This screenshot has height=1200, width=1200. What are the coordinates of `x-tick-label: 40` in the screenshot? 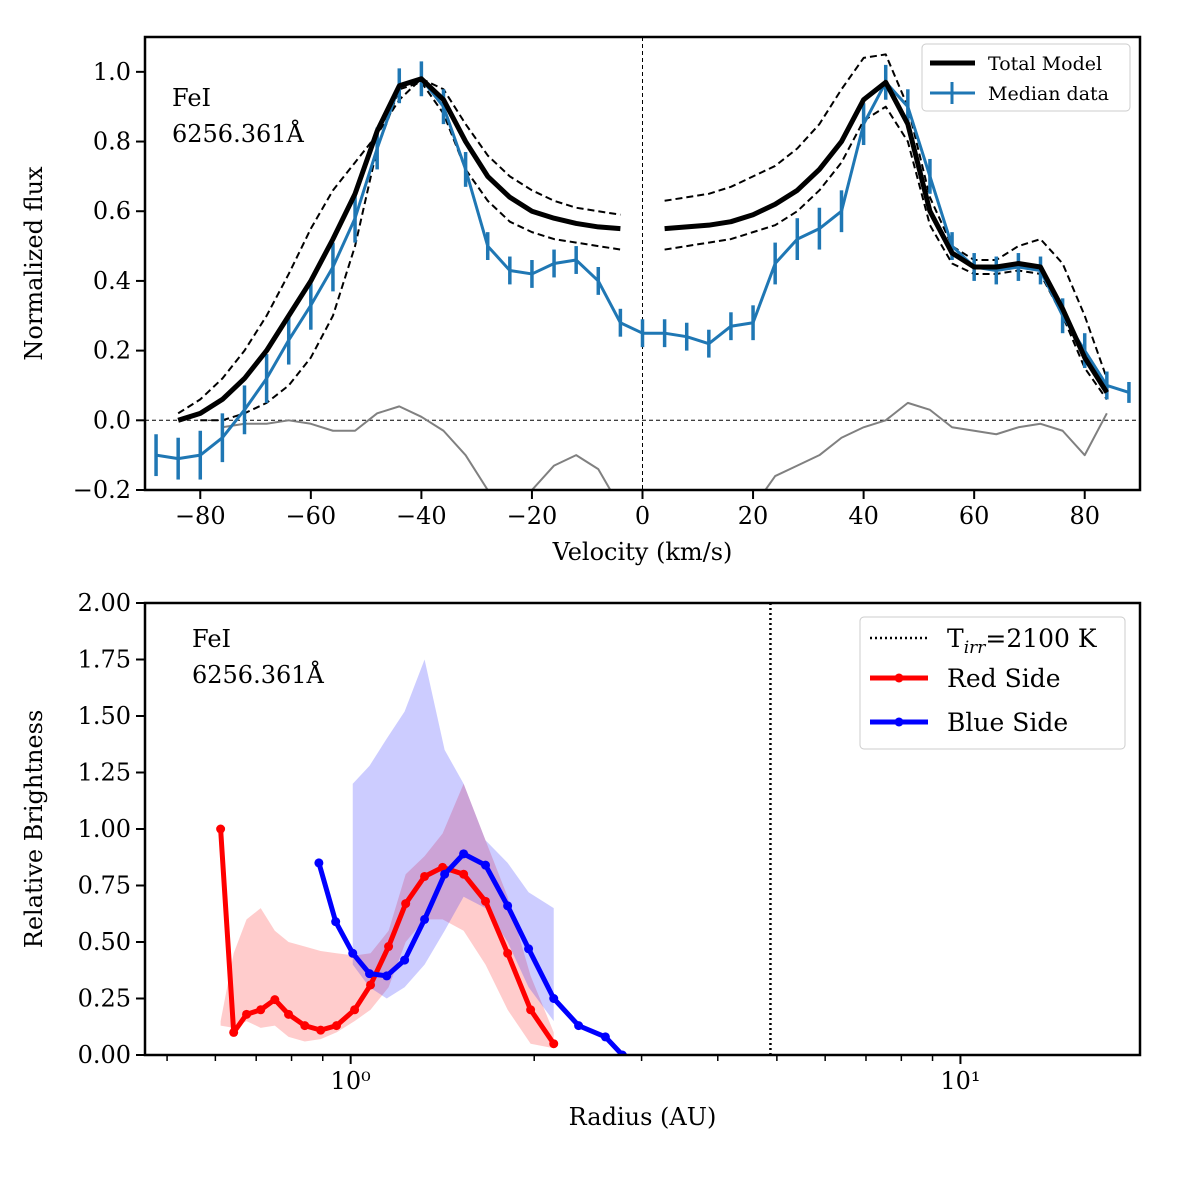 It's located at (863, 516).